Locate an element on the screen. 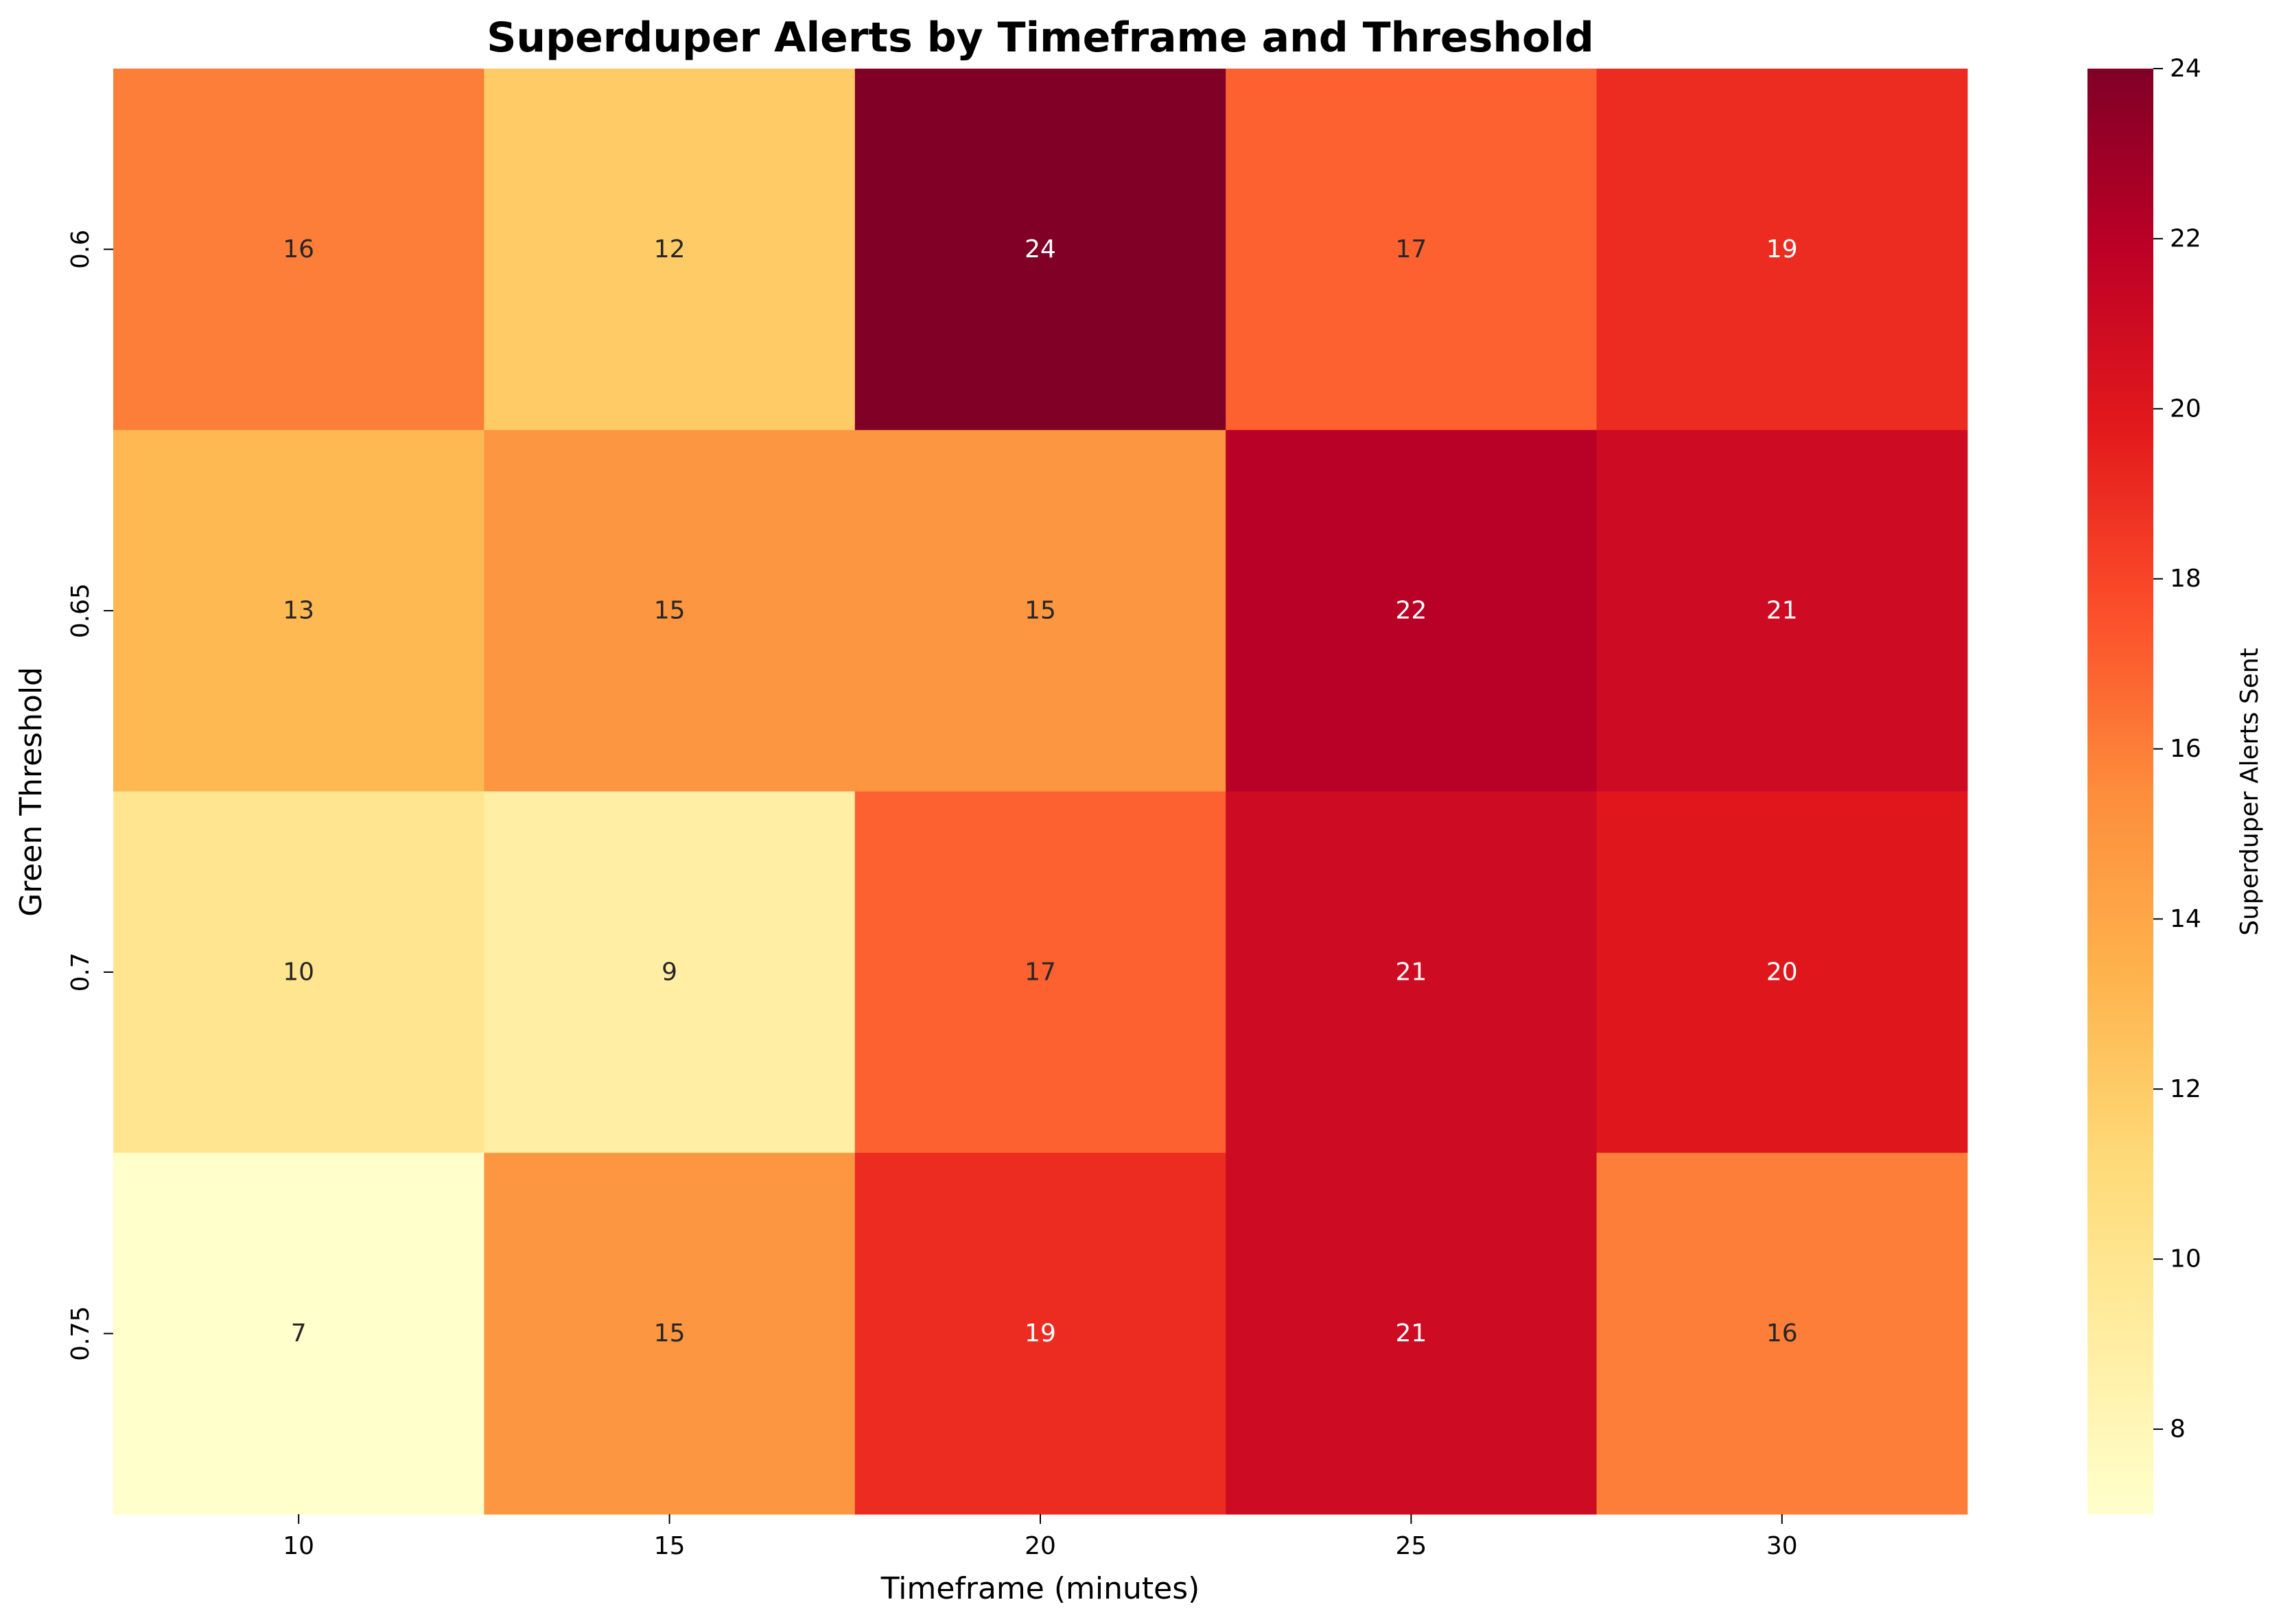 This screenshot has height=1624, width=2270. cell-value-label: 12 is located at coordinates (670, 249).